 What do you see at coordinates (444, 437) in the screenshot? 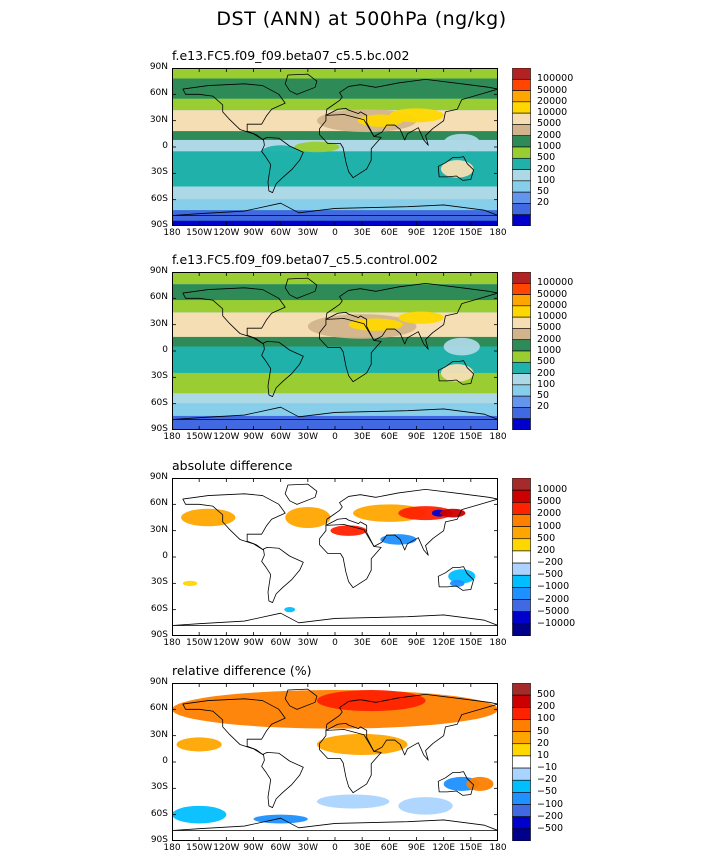
I see `lon-tick-label: 120E` at bounding box center [444, 437].